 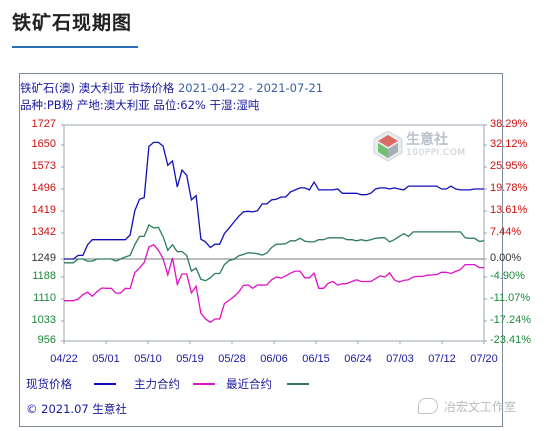 I want to click on y-right-tick-label: 25.95%, so click(x=509, y=166).